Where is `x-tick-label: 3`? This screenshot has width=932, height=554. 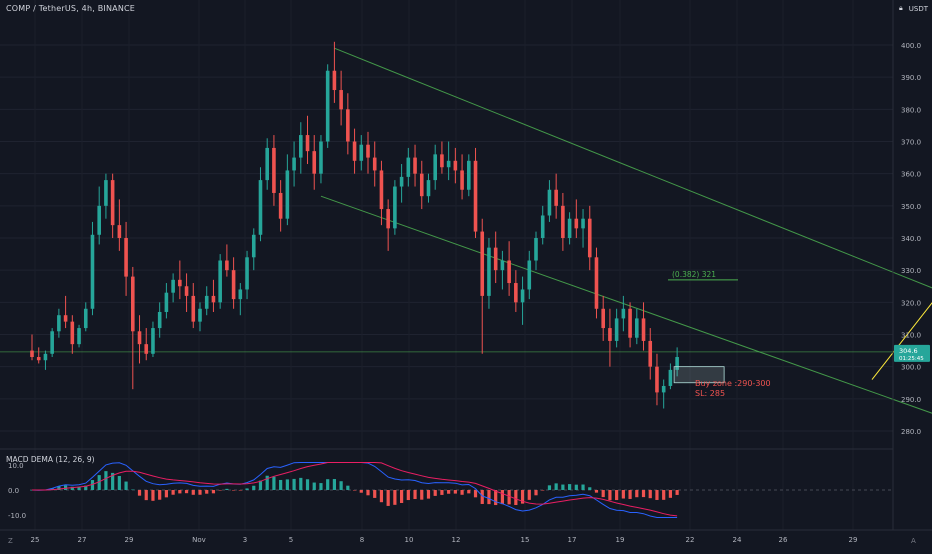
x-tick-label: 3 is located at coordinates (245, 540).